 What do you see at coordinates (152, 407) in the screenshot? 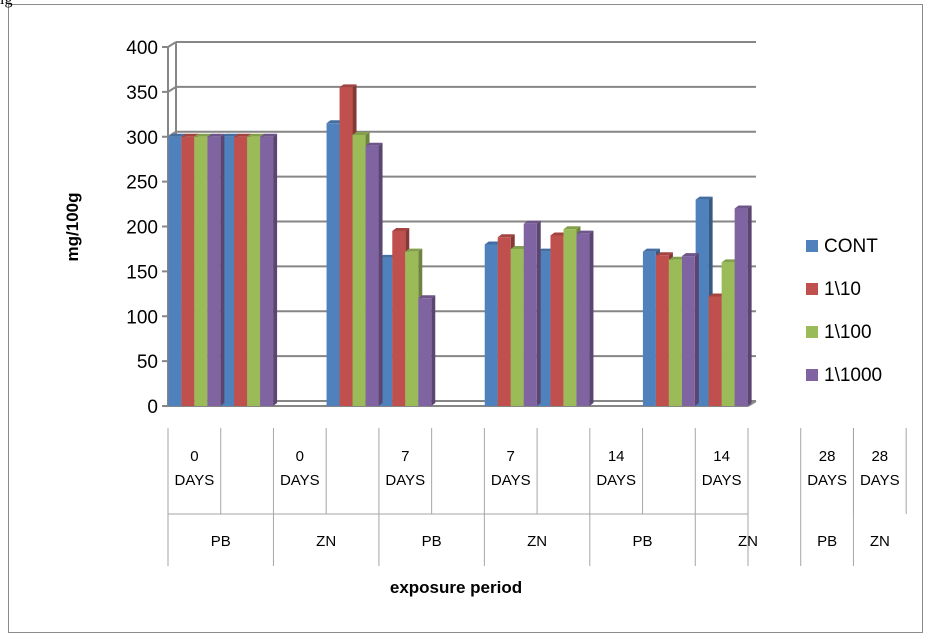
I see `y-tick-label: 0` at bounding box center [152, 407].